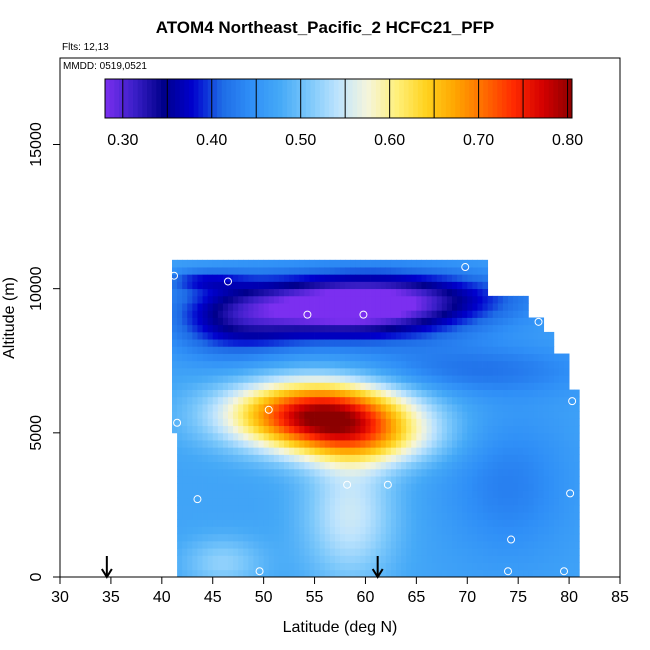 The height and width of the screenshot is (650, 650). I want to click on x-tick-label: 45, so click(213, 597).